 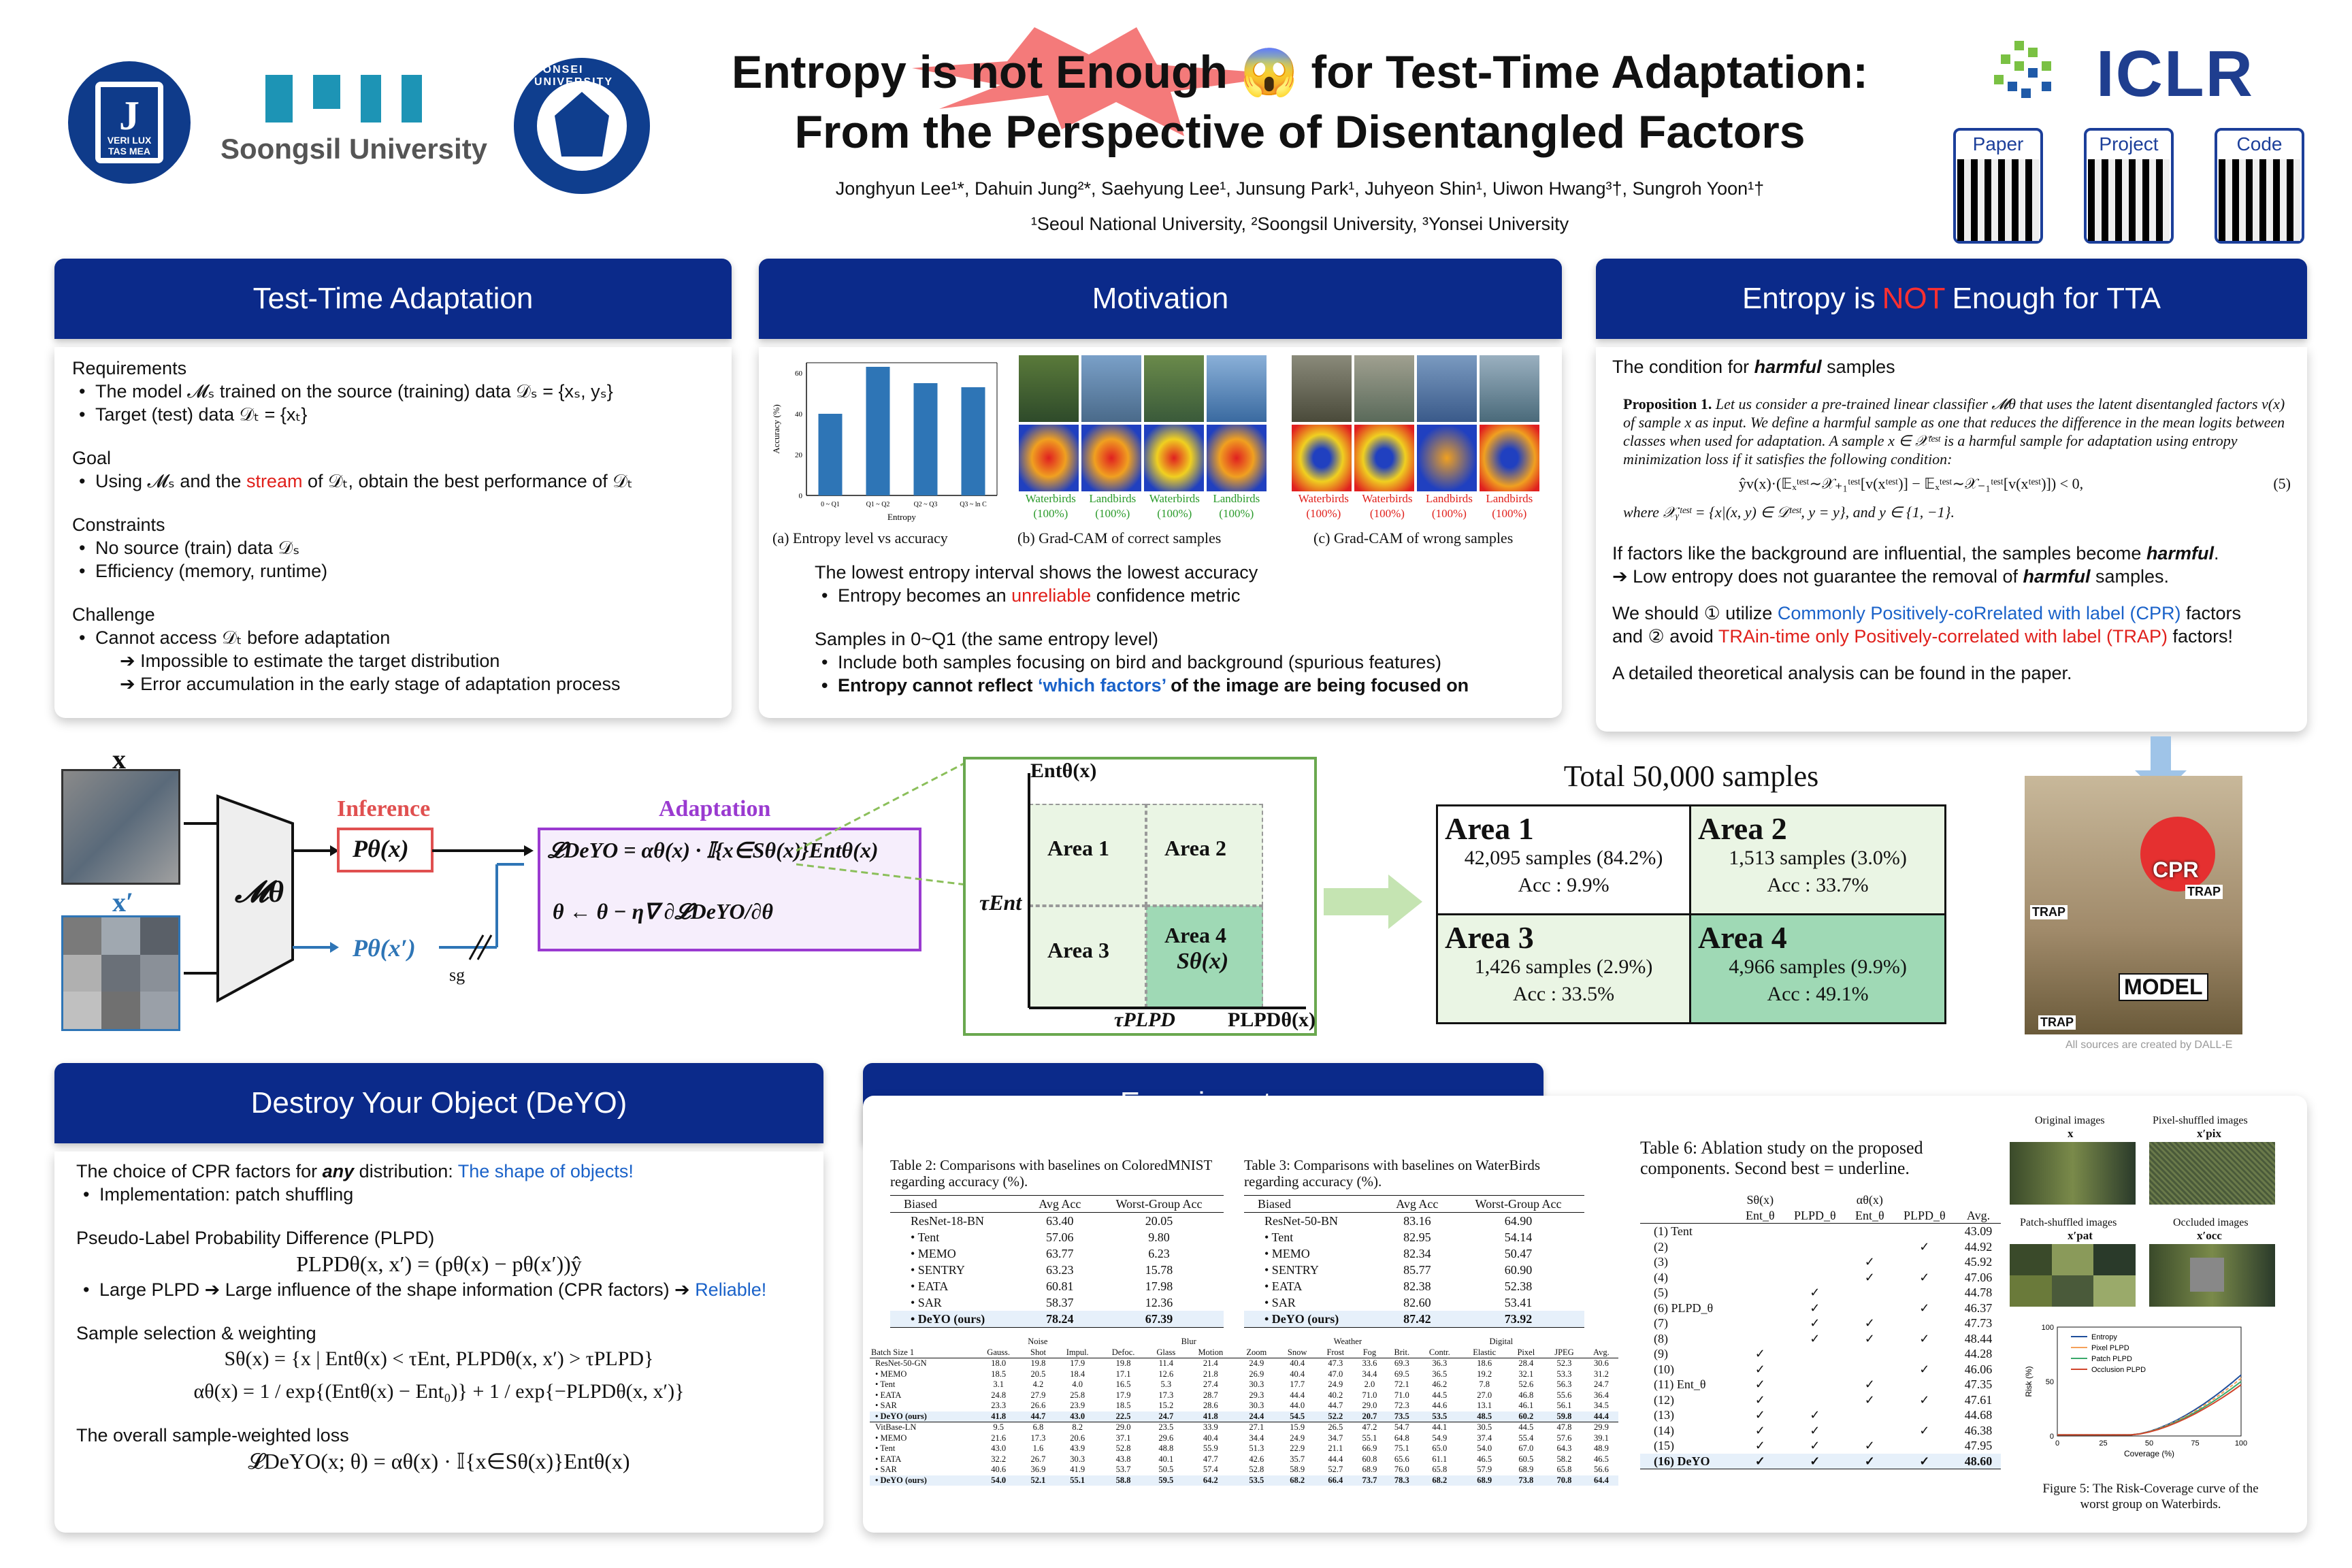 What do you see at coordinates (1042, 1286) in the screenshot?
I see `table-row: • EATA 60.81 17.98` at bounding box center [1042, 1286].